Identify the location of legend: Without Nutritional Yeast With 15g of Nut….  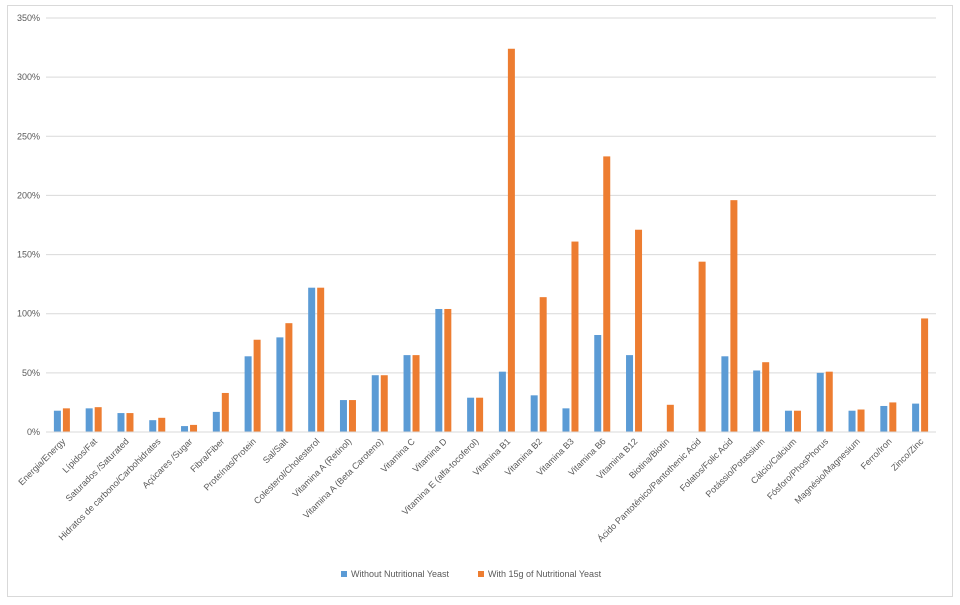
(471, 574).